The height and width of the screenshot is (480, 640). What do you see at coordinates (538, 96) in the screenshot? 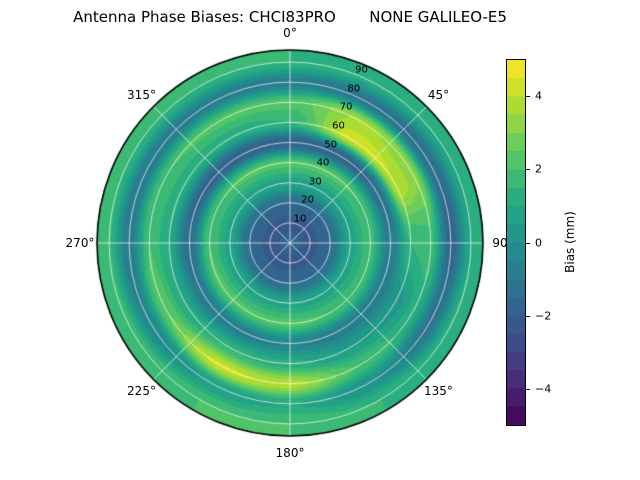
I see `colorbar-tick-label: 4` at bounding box center [538, 96].